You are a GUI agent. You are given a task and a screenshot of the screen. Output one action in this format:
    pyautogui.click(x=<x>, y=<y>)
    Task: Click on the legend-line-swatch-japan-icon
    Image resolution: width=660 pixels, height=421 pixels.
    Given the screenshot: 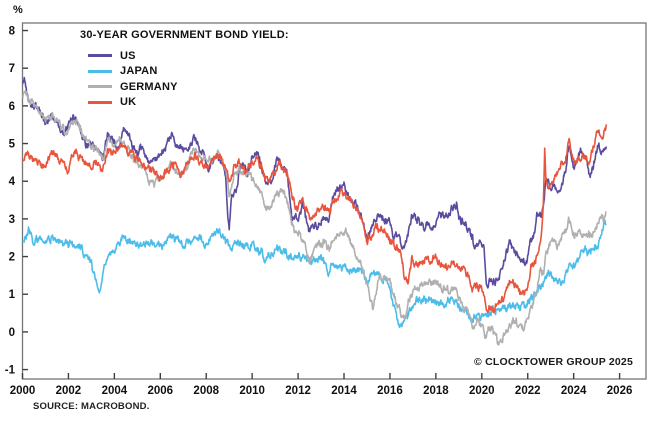 What is the action you would take?
    pyautogui.click(x=100, y=71)
    